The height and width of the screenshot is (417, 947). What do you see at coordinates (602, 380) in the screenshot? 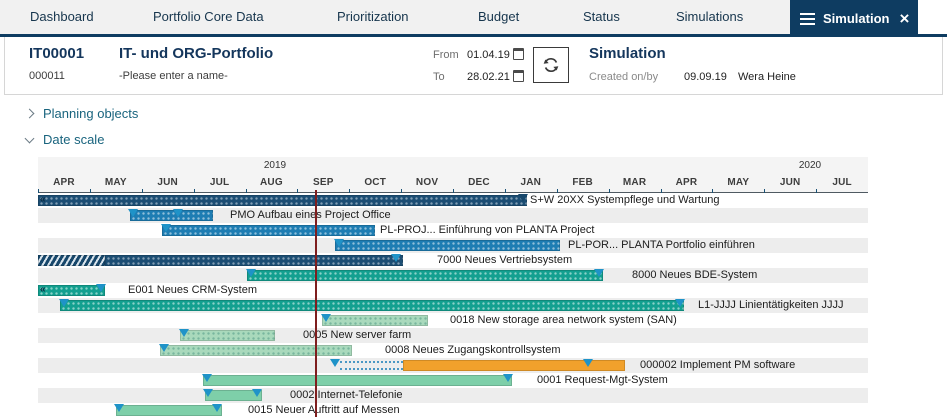
I see `gantt-bar-label: 0001 Request-Mgt-System` at bounding box center [602, 380].